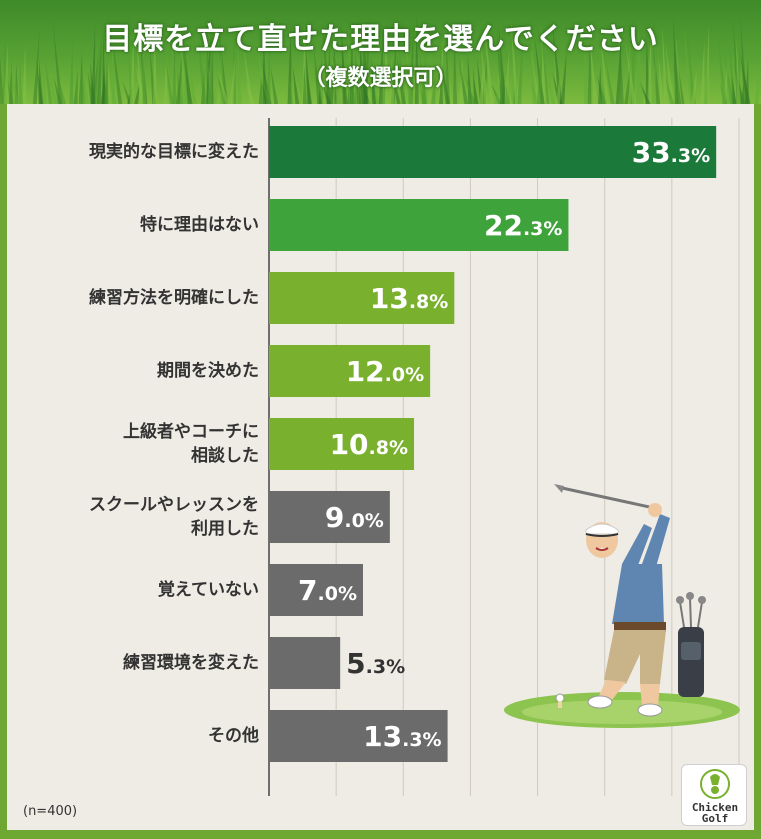  I want to click on header: 目標を立て直せた理由を選んでください （複数選択可）, so click(380, 52).